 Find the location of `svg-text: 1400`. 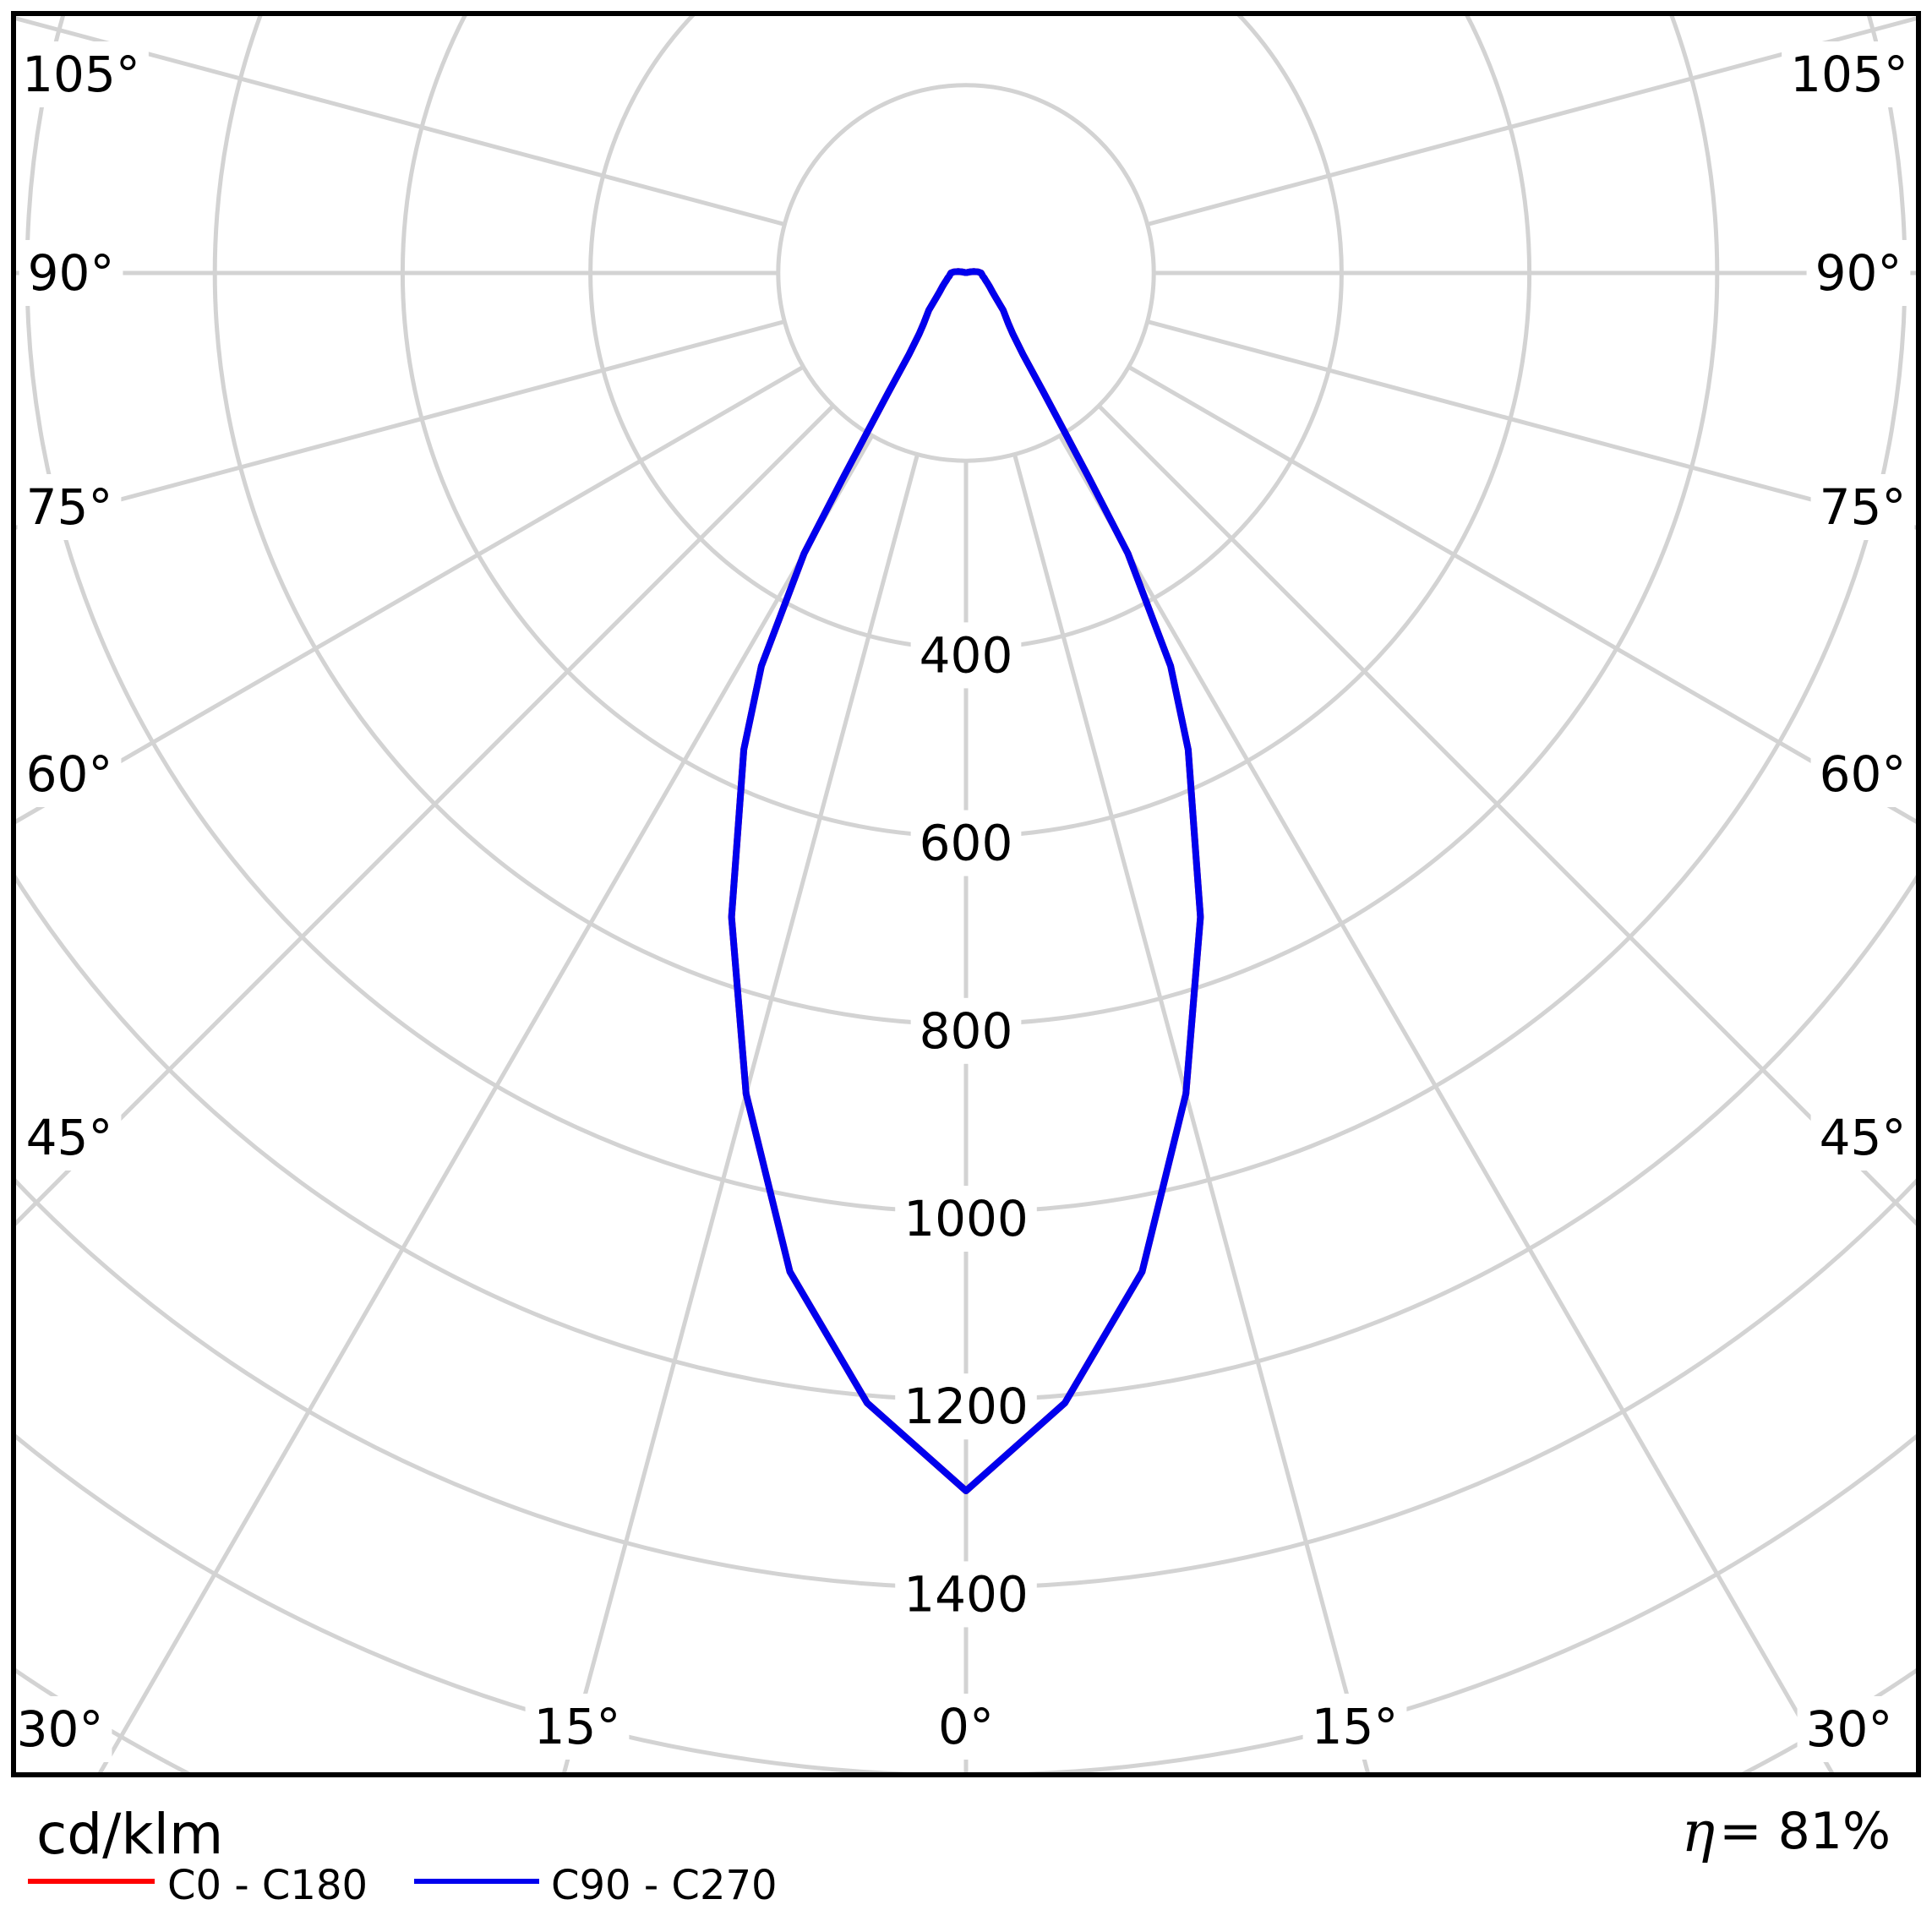

svg-text: 1400 is located at coordinates (966, 1594).